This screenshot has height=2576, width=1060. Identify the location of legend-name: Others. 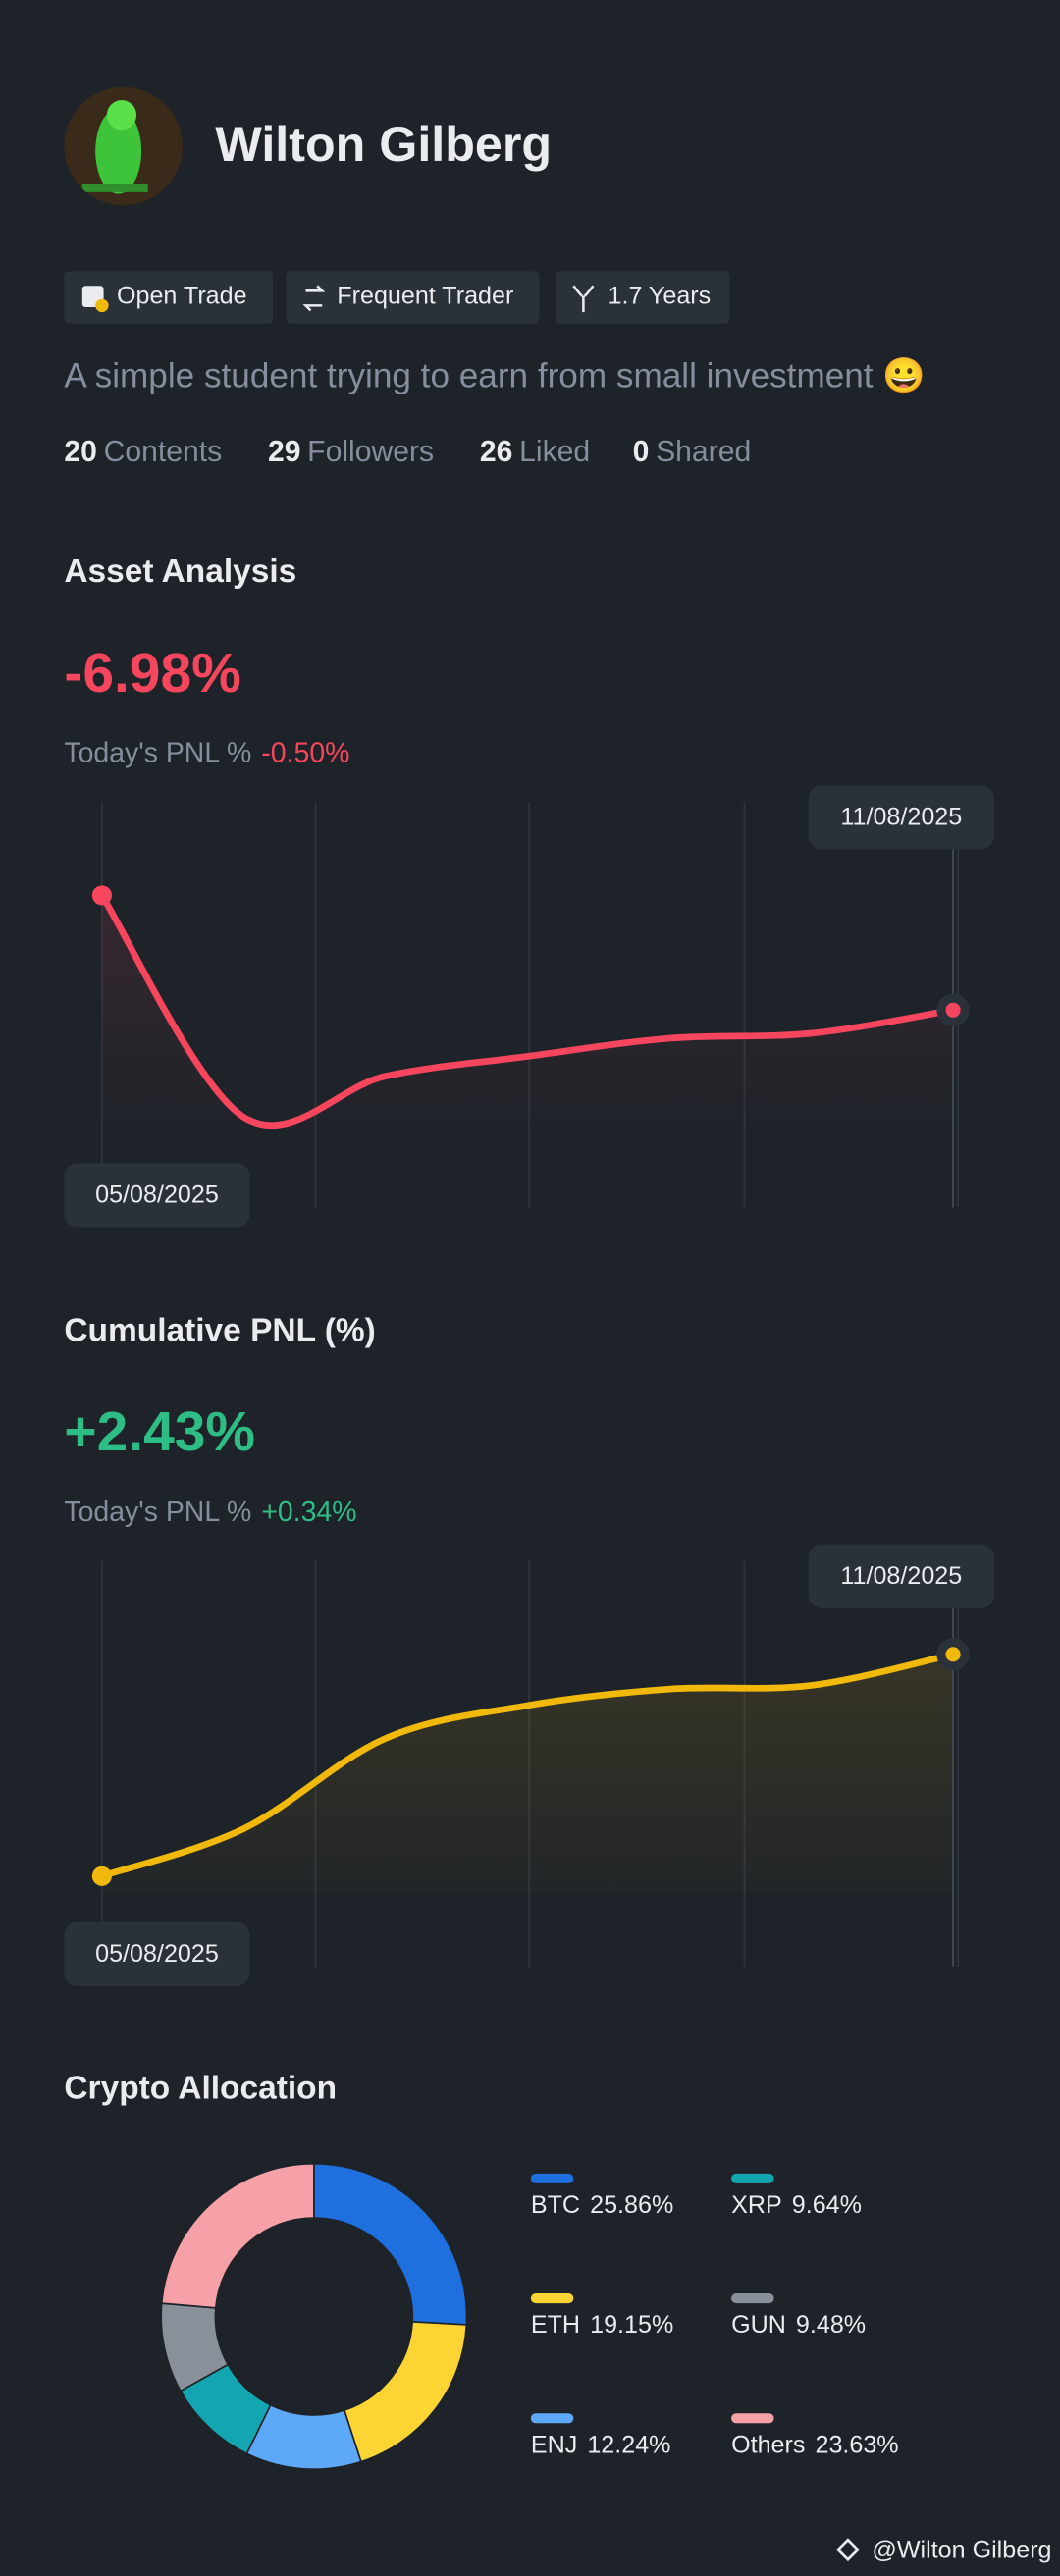
(768, 2444).